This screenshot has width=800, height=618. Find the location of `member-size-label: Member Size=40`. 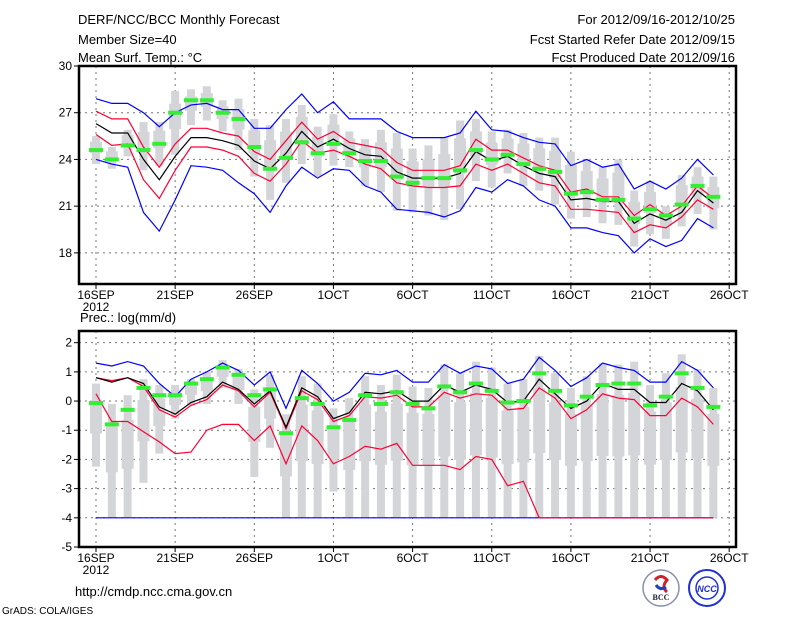

member-size-label: Member Size=40 is located at coordinates (127, 39).